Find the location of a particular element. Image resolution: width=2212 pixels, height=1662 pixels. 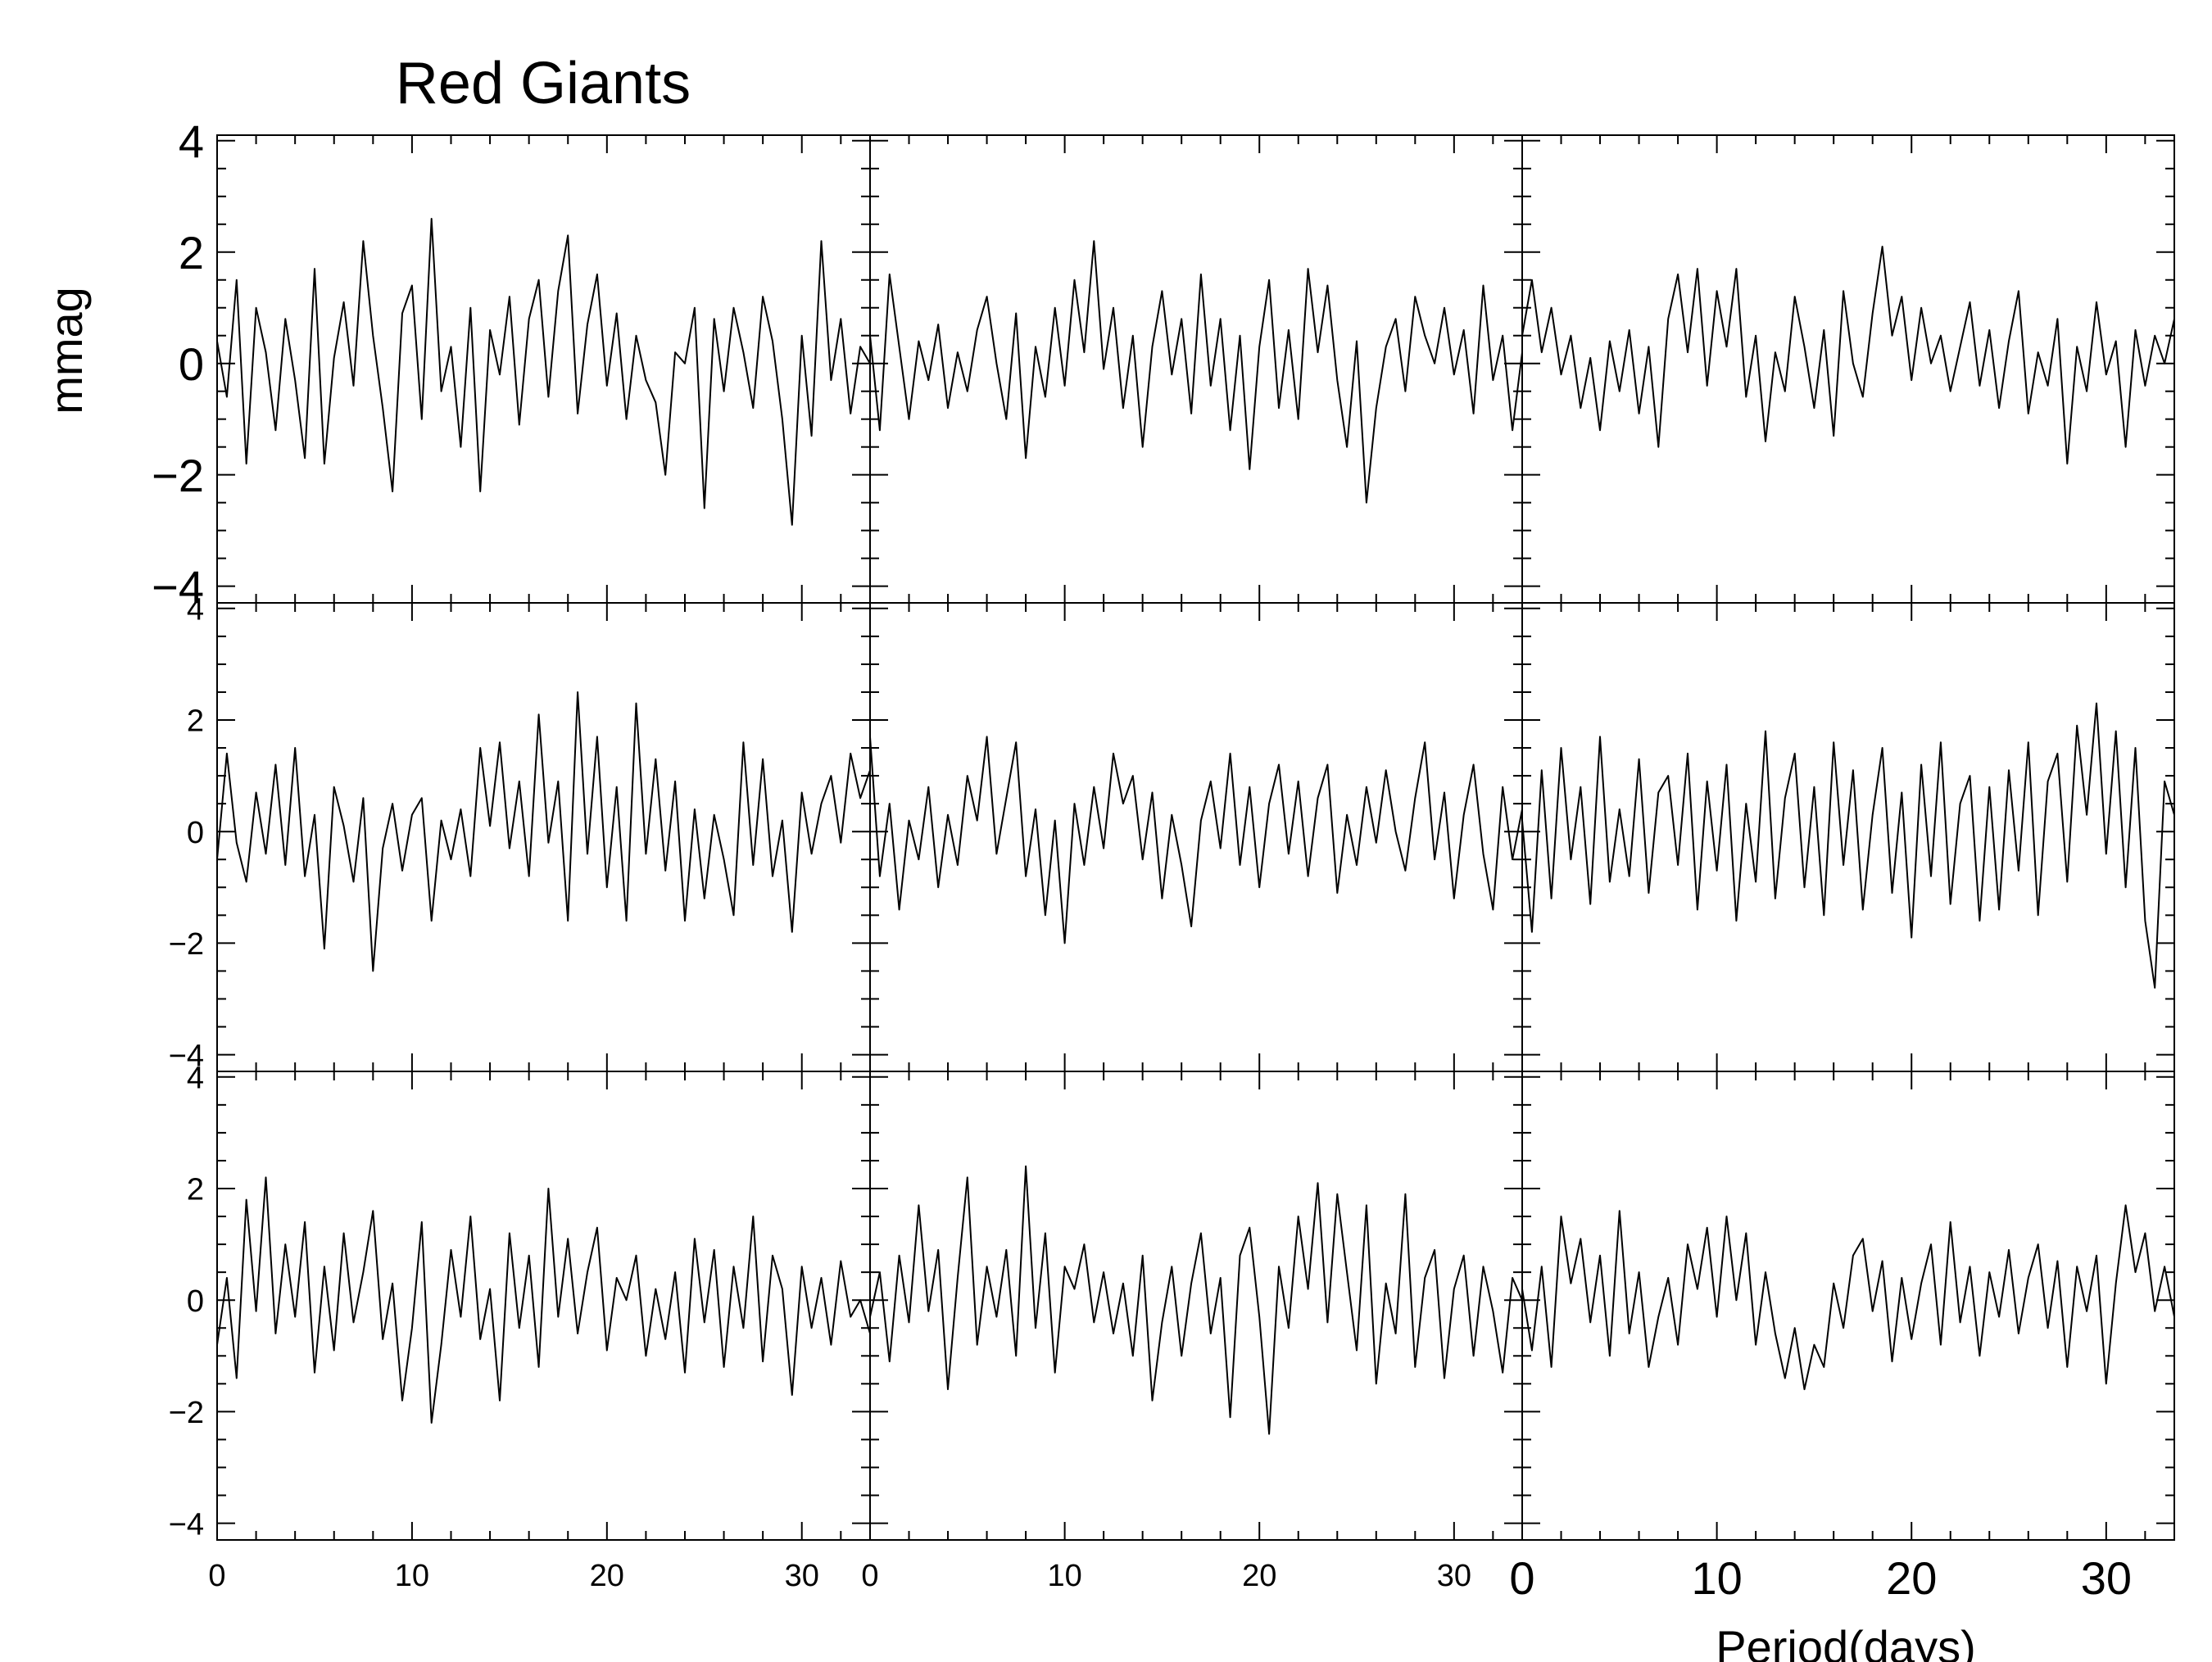

panel-r0-c2 is located at coordinates (1848, 369).